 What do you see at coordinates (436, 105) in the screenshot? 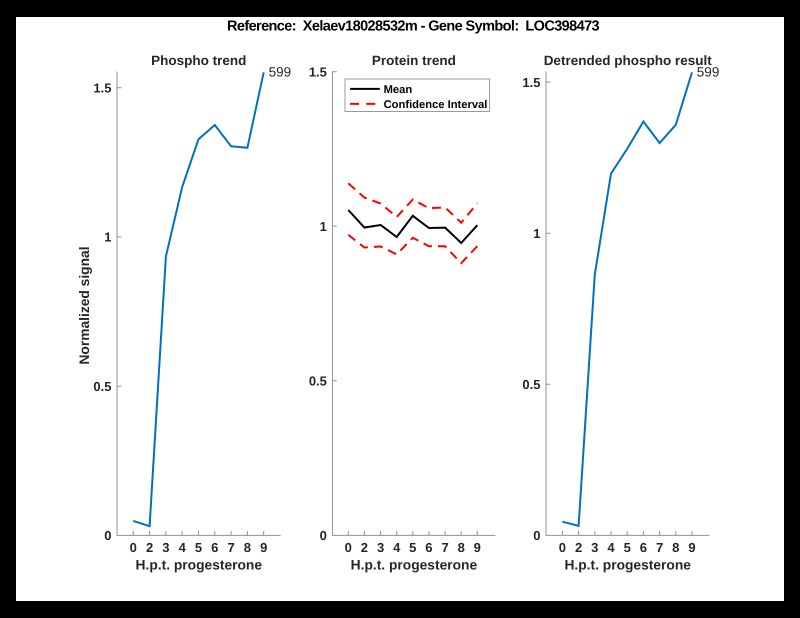
I see `svg-text: Confidence Interval` at bounding box center [436, 105].